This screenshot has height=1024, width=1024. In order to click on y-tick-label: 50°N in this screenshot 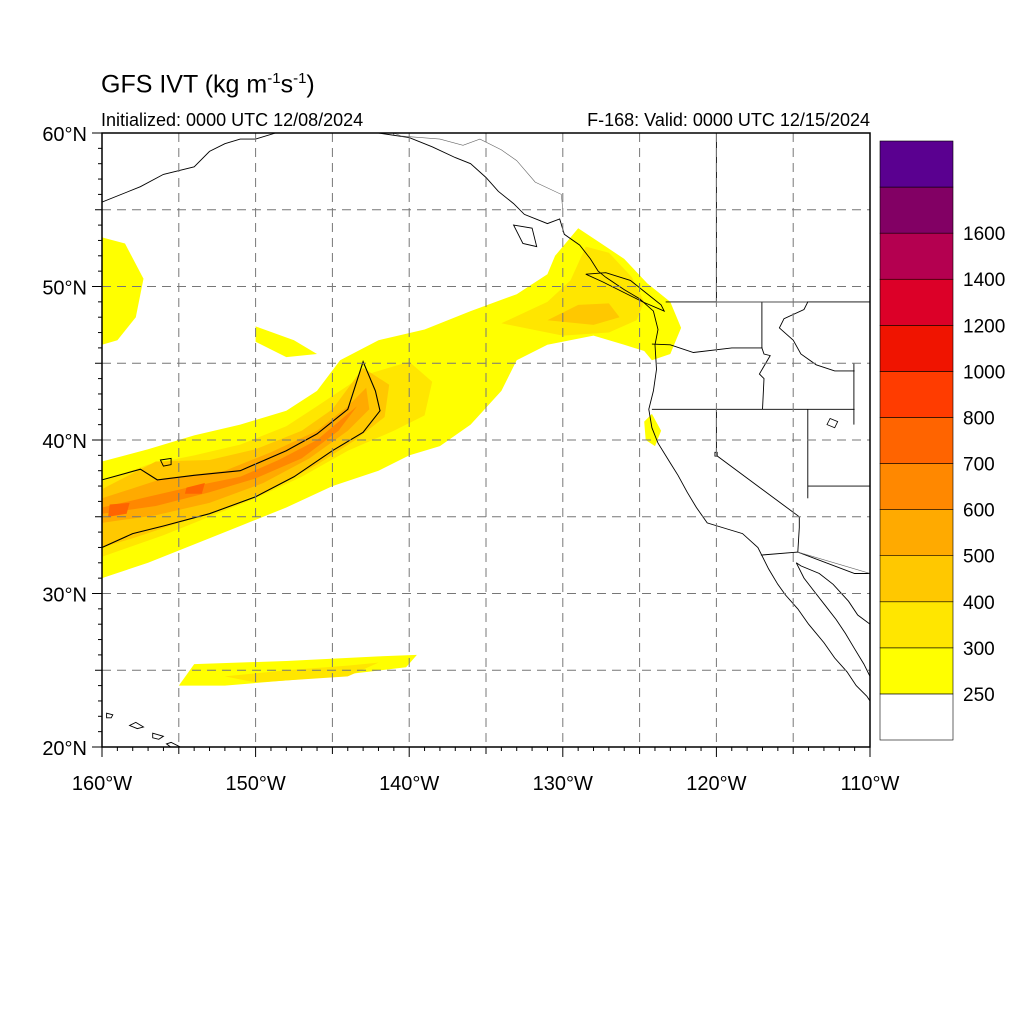, I will do `click(64, 289)`.